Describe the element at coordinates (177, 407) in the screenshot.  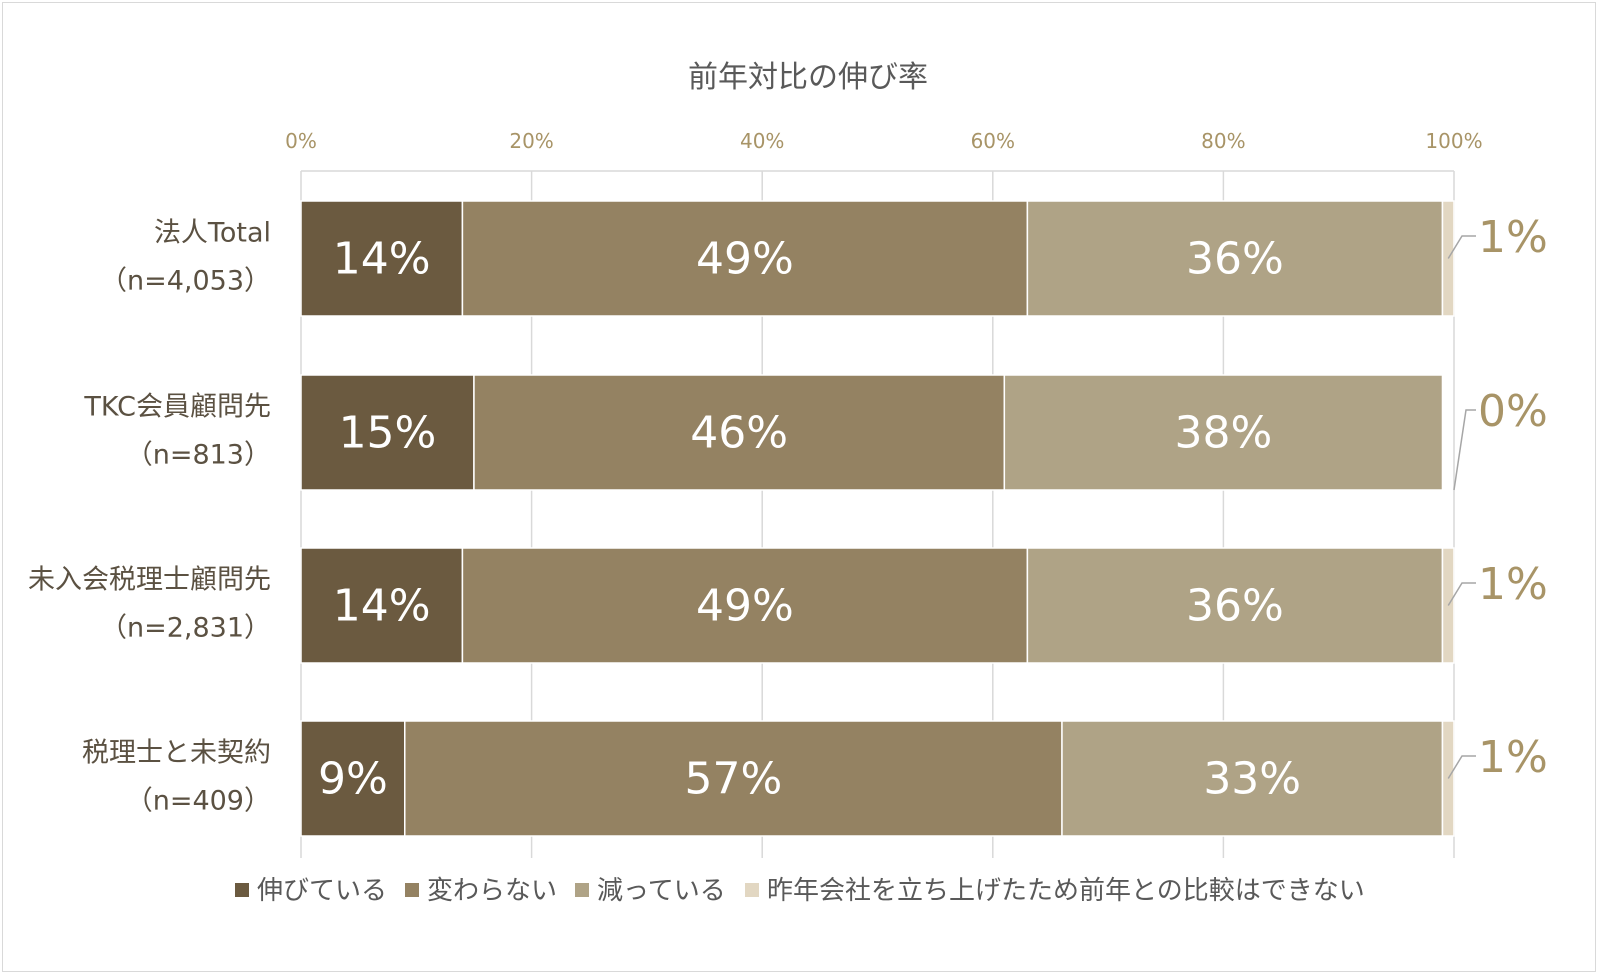
I see `category-label: TKC会員顧問先` at that location.